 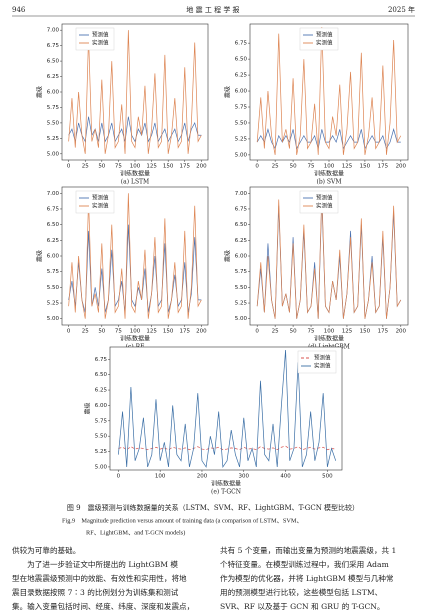 What do you see at coordinates (226, 492) in the screenshot?
I see `chart-subtitle: (e) T-GCN` at bounding box center [226, 492].